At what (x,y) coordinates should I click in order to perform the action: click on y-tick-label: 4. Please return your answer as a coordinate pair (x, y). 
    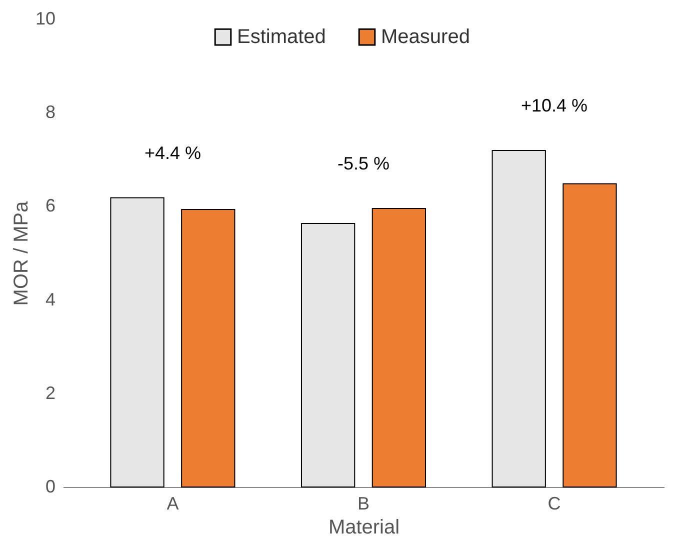
    Looking at the image, I should click on (50, 299).